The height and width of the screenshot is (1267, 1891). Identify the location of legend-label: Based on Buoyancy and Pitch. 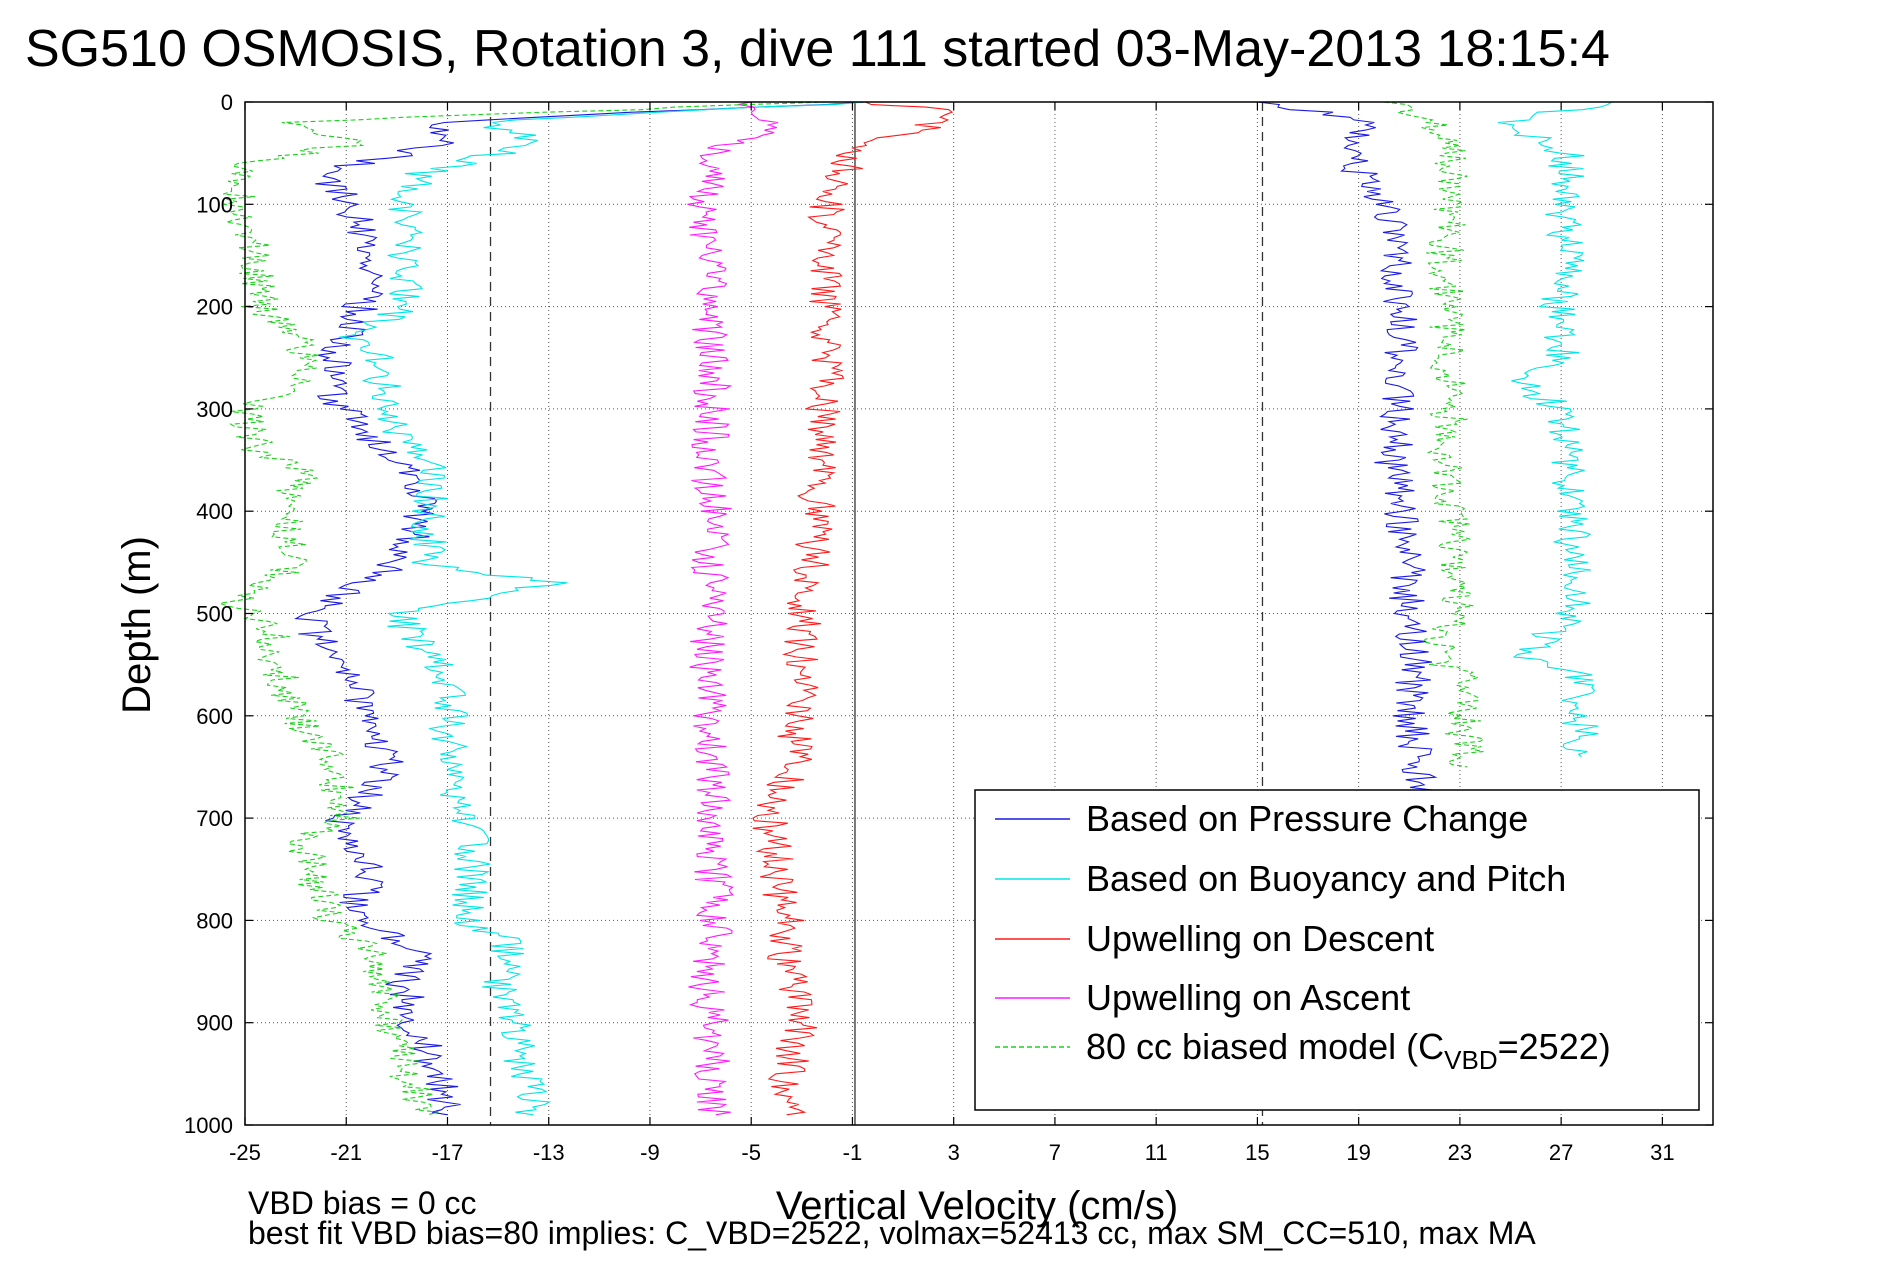
(1326, 878).